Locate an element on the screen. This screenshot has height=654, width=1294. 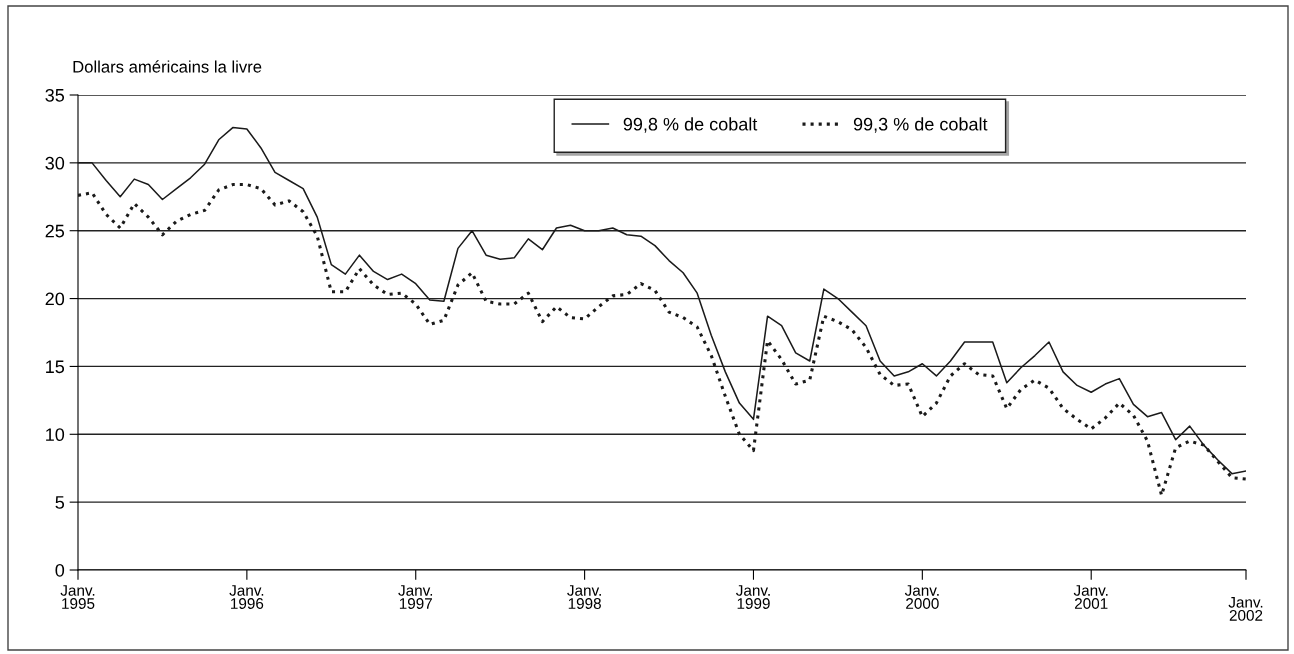
y-tick-label: 35 is located at coordinates (55, 95).